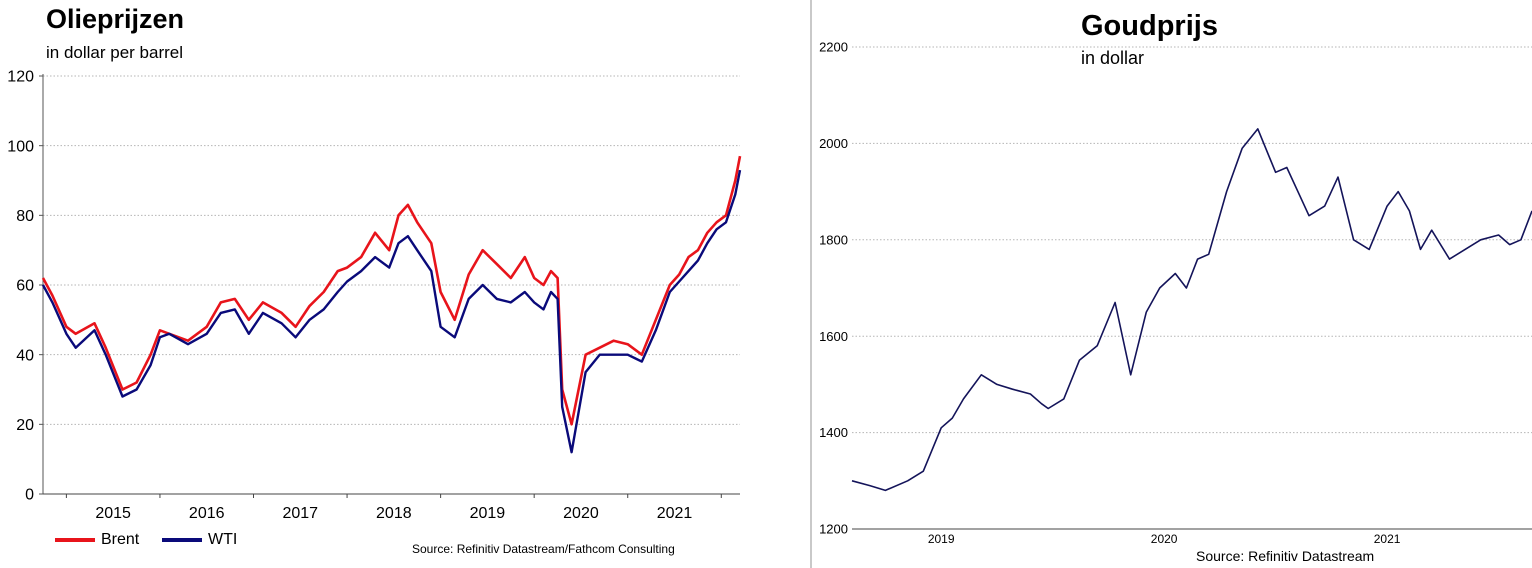 This screenshot has width=1532, height=568. What do you see at coordinates (833, 336) in the screenshot?
I see `y-tick-label-1600: 1600` at bounding box center [833, 336].